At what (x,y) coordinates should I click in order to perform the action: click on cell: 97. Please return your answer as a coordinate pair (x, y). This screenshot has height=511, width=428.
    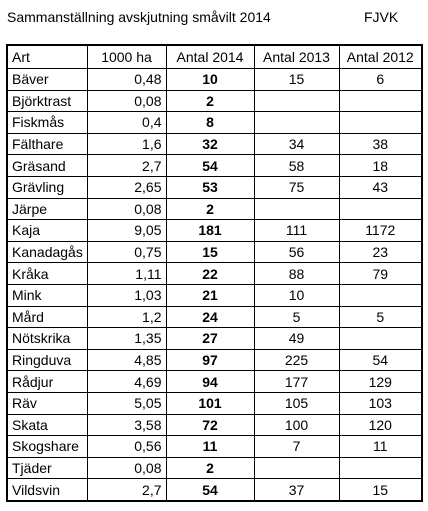
    Looking at the image, I should click on (210, 360).